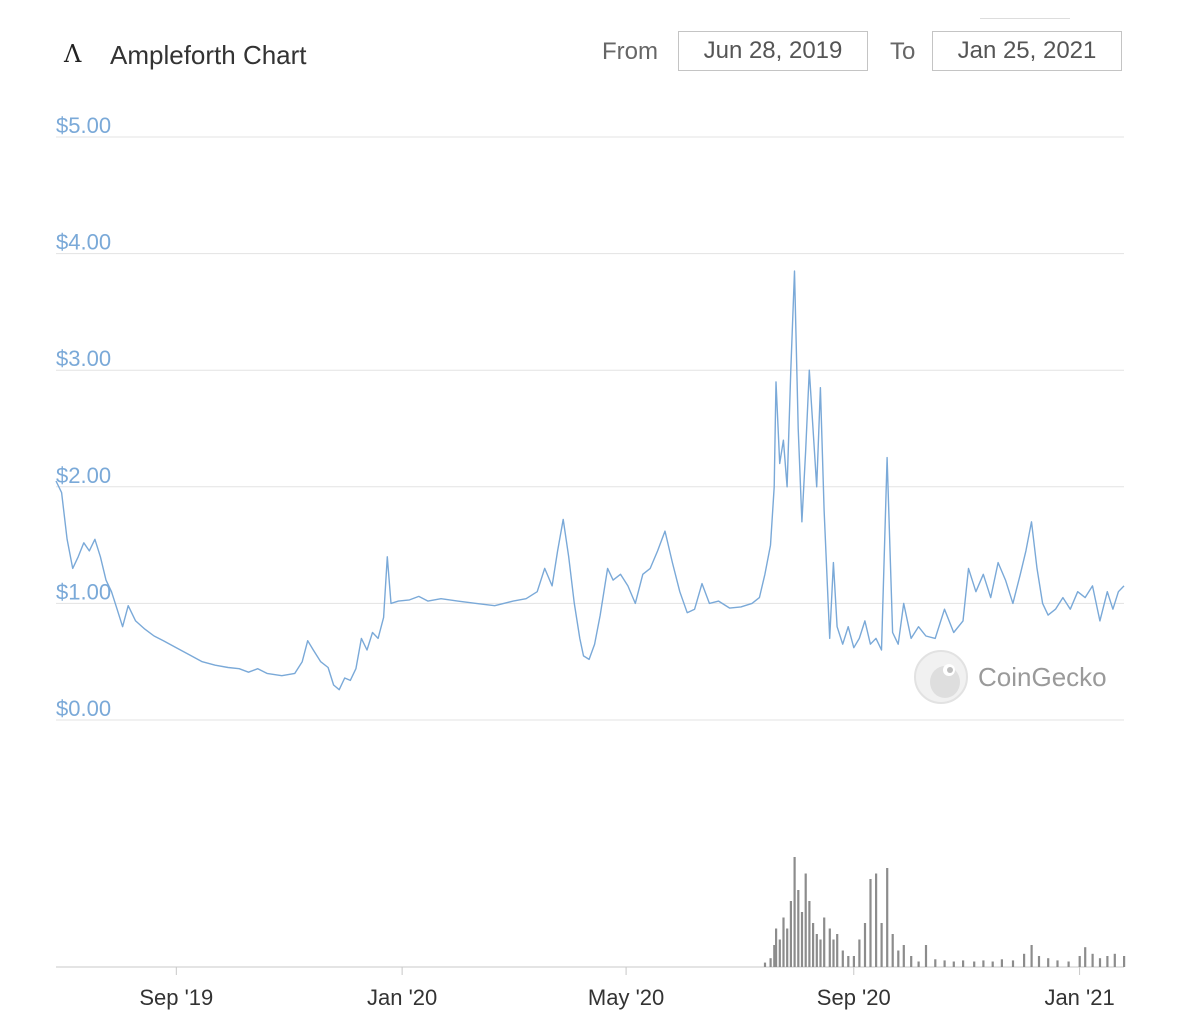 The height and width of the screenshot is (1016, 1200). Describe the element at coordinates (83, 417) in the screenshot. I see `y-axis-ticks: $0.00 $1.00 $2.00 $3.00 $4.00 $5.00` at that location.